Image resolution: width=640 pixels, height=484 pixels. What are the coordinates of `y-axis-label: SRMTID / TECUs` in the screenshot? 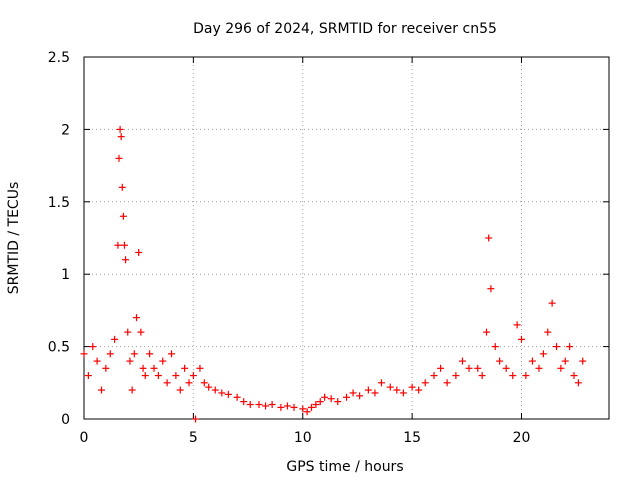 It's located at (14, 238).